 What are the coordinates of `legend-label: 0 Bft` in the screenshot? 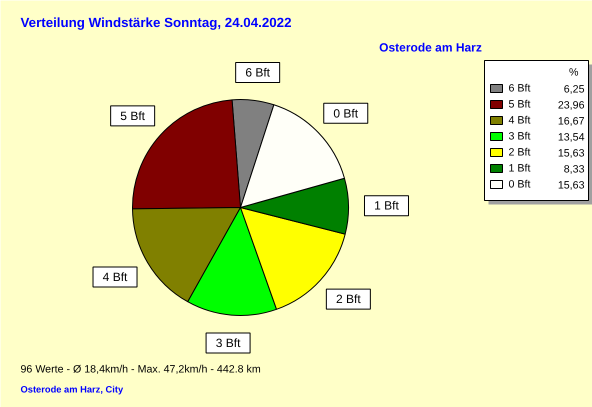 It's located at (519, 184).